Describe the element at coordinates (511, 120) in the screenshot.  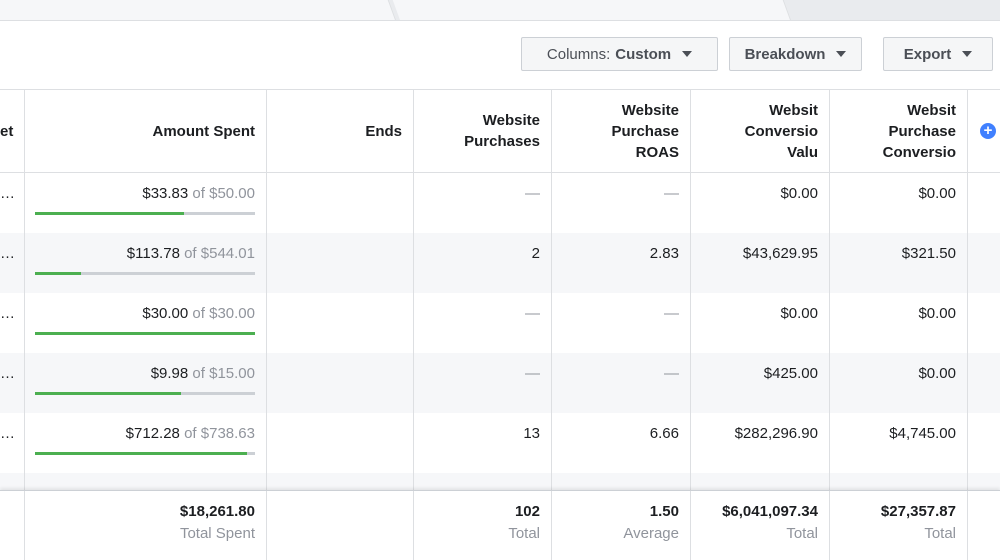
I see `header-line: Website` at that location.